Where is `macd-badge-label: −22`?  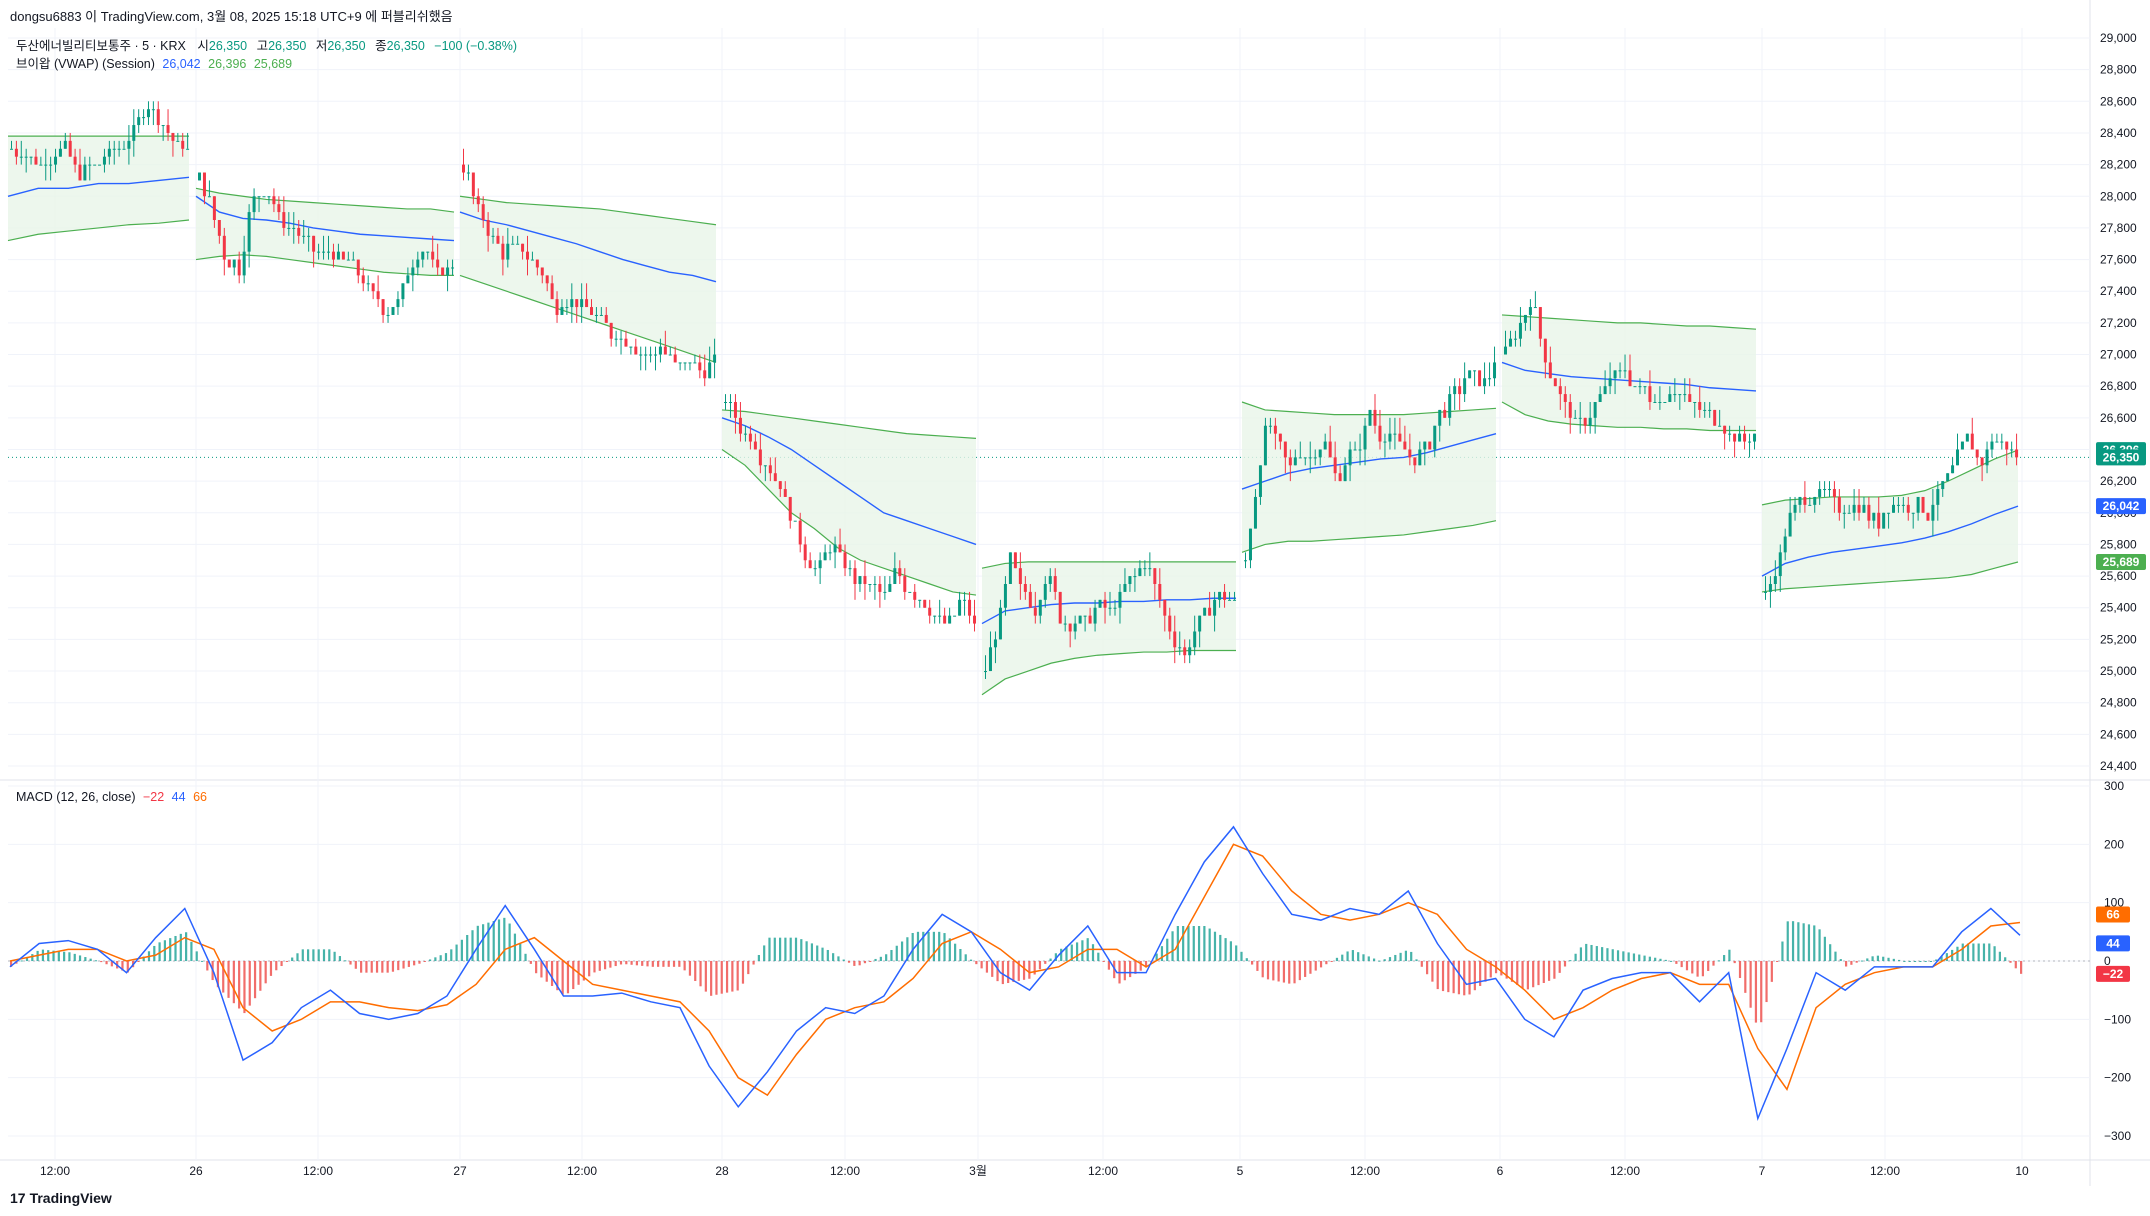
macd-badge-label: −22 is located at coordinates (2113, 974).